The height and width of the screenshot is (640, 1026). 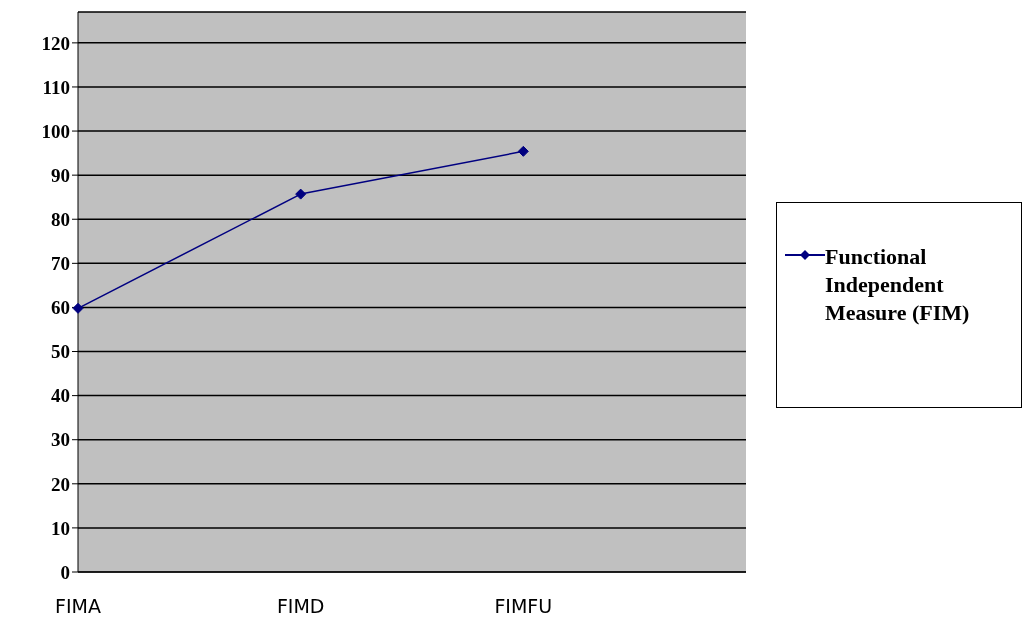 I want to click on y-tick-label: 90, so click(x=60, y=175).